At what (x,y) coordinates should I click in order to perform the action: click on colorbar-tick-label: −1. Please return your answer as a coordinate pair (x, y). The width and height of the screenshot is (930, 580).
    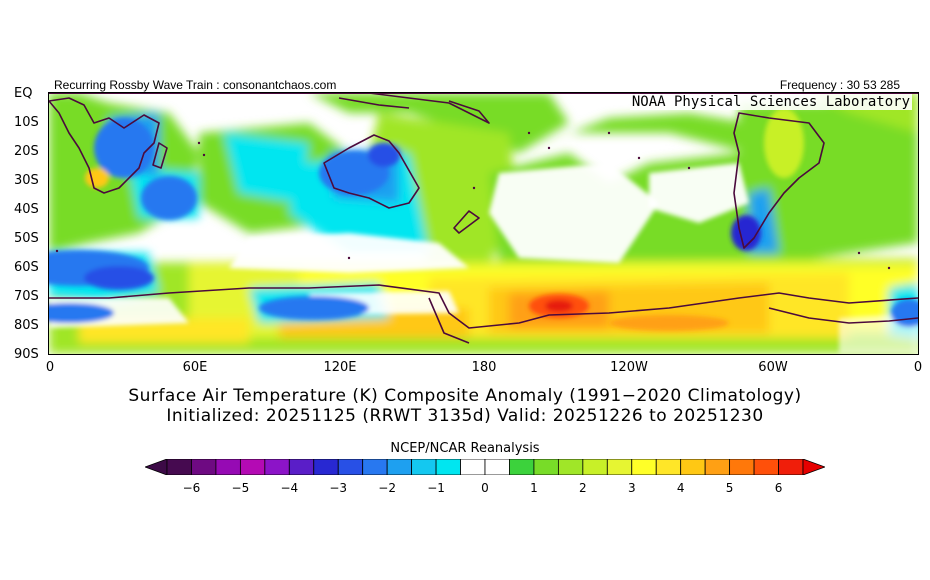
    Looking at the image, I should click on (436, 488).